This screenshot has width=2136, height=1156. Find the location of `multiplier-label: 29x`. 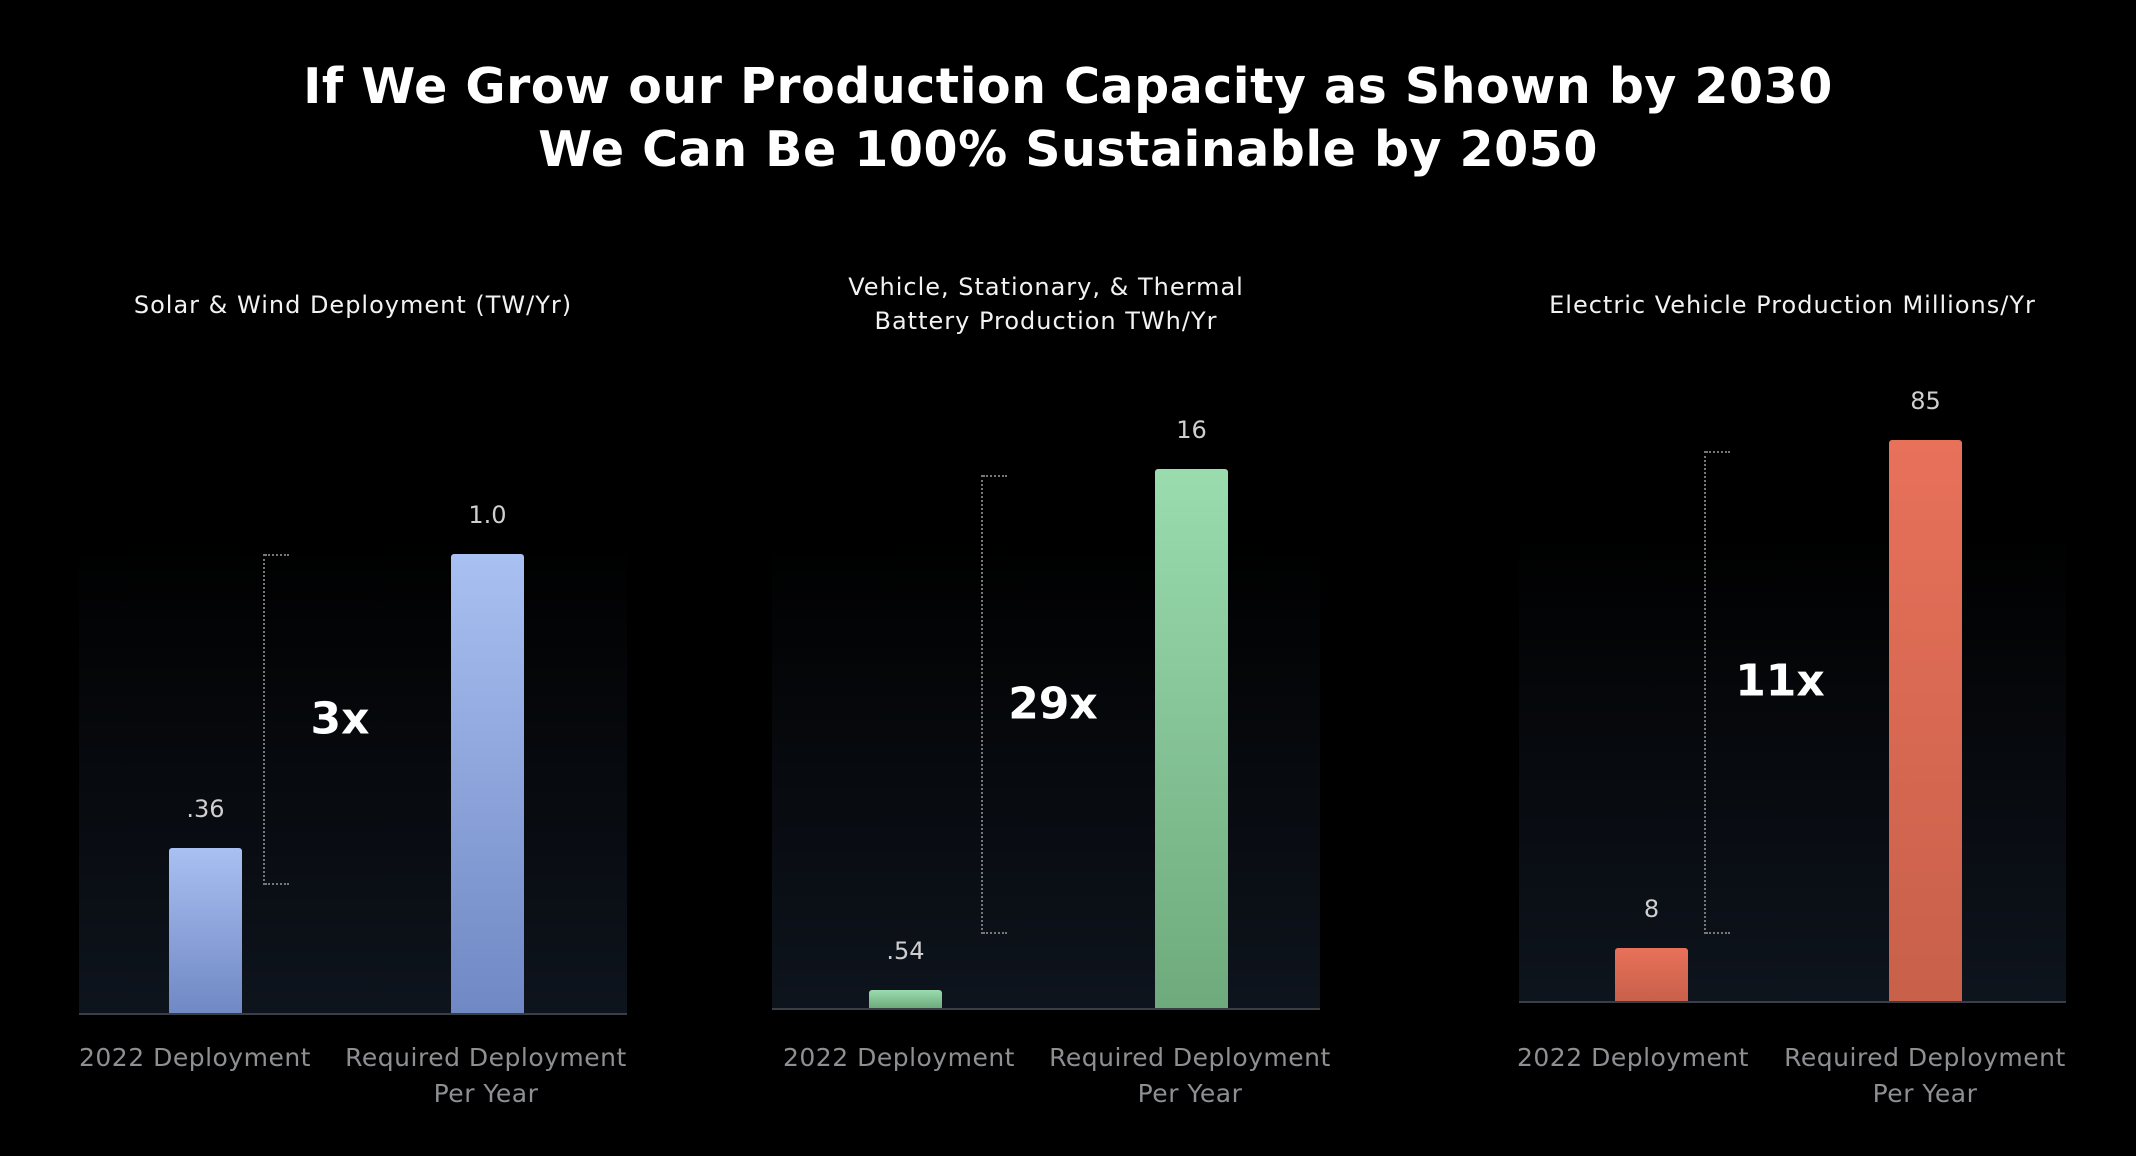

multiplier-label: 29x is located at coordinates (1053, 704).